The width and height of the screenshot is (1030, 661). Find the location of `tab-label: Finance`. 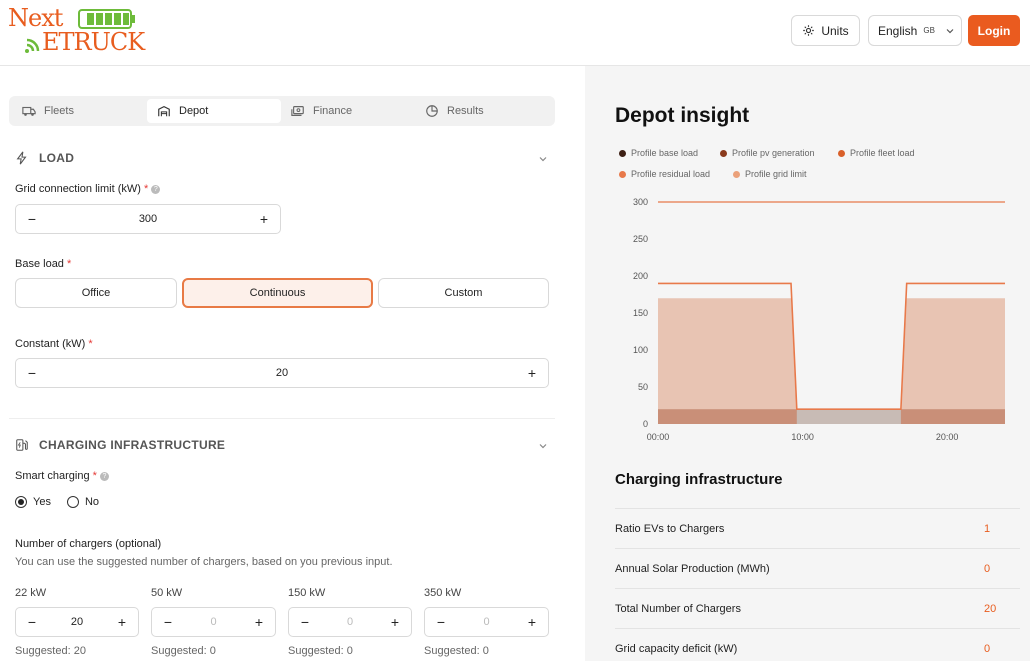

tab-label: Finance is located at coordinates (333, 111).